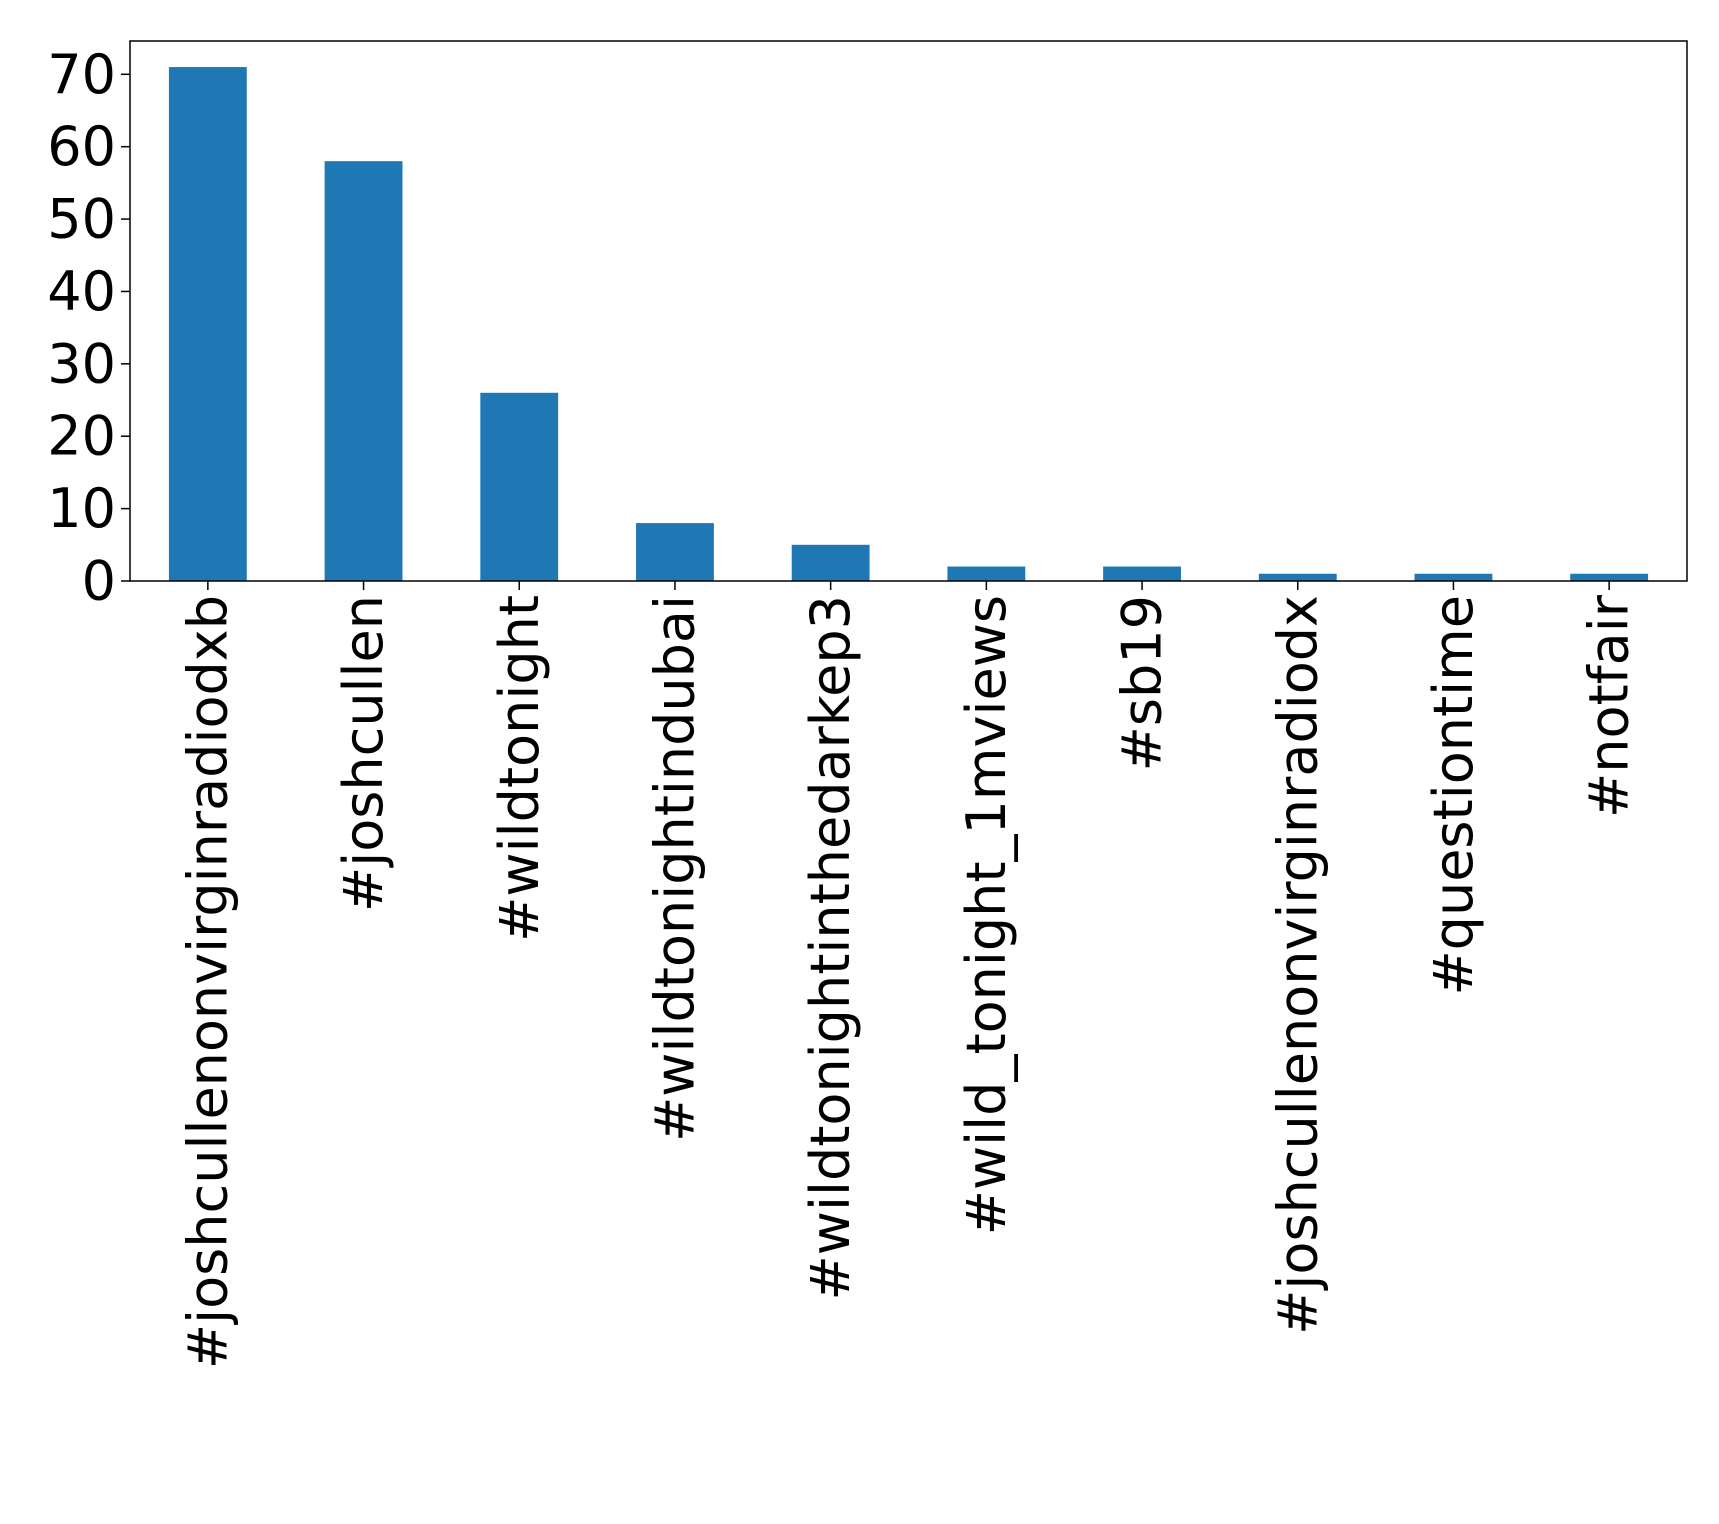  What do you see at coordinates (88, 328) in the screenshot?
I see `y-axis: 0 10 20 30 40 50 60 70` at bounding box center [88, 328].